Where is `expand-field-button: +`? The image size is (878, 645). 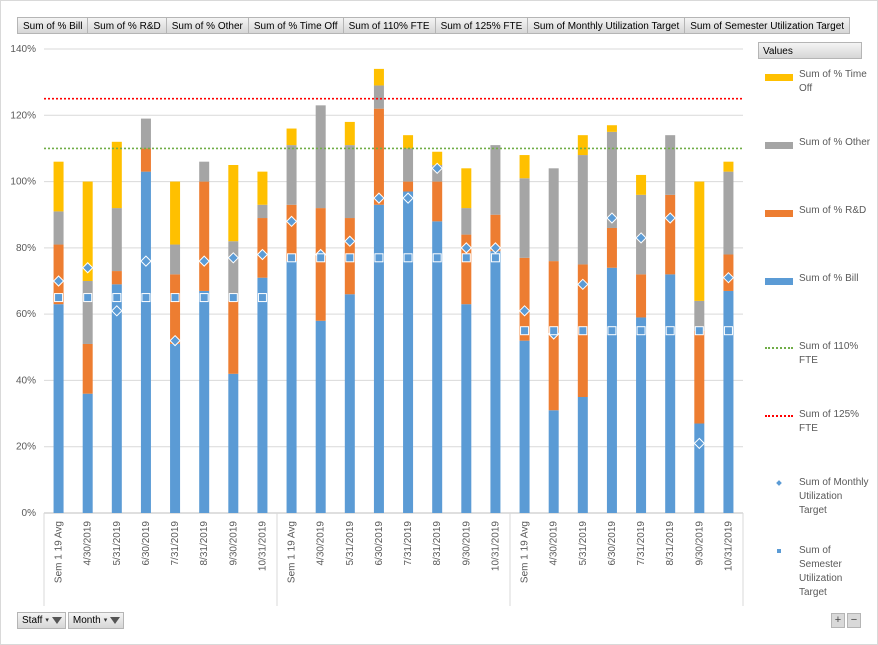 expand-field-button: + is located at coordinates (838, 620).